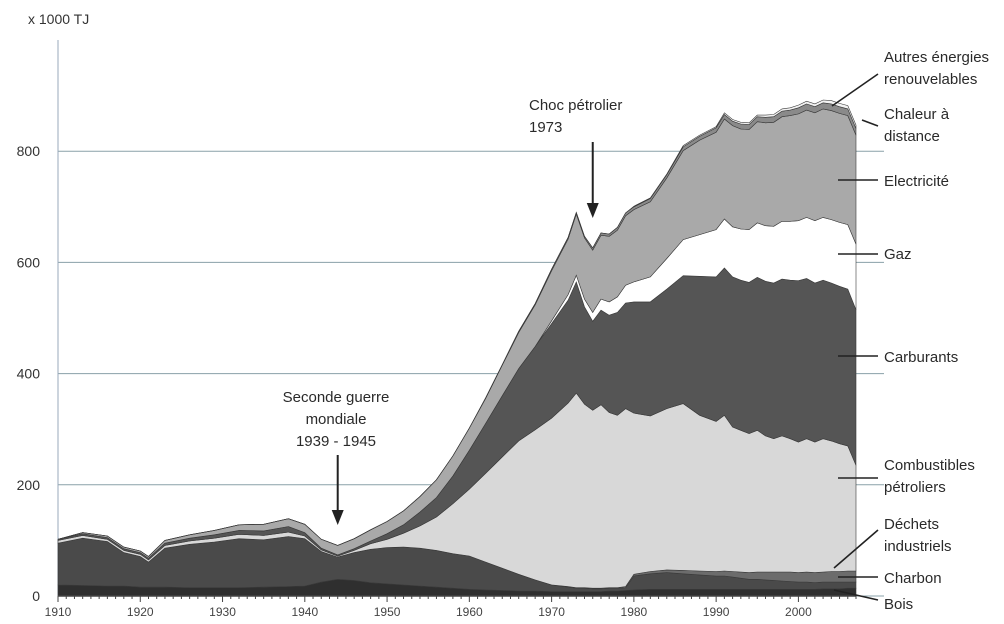 The image size is (1004, 624). I want to click on y-tick-400: 400, so click(29, 374).